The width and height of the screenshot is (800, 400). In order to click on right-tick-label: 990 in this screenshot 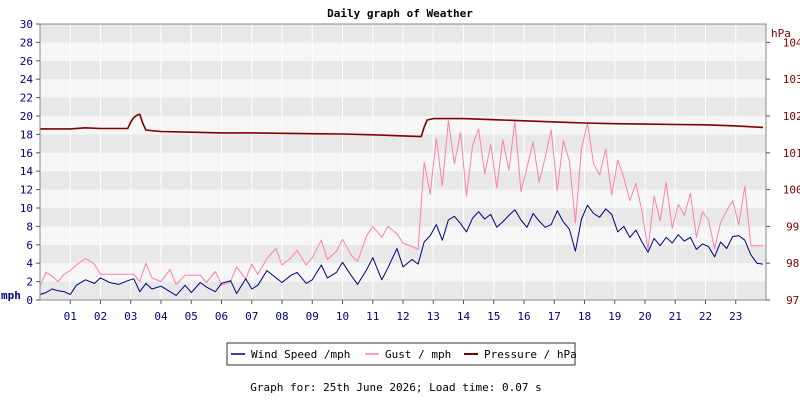, I will do `click(793, 226)`.